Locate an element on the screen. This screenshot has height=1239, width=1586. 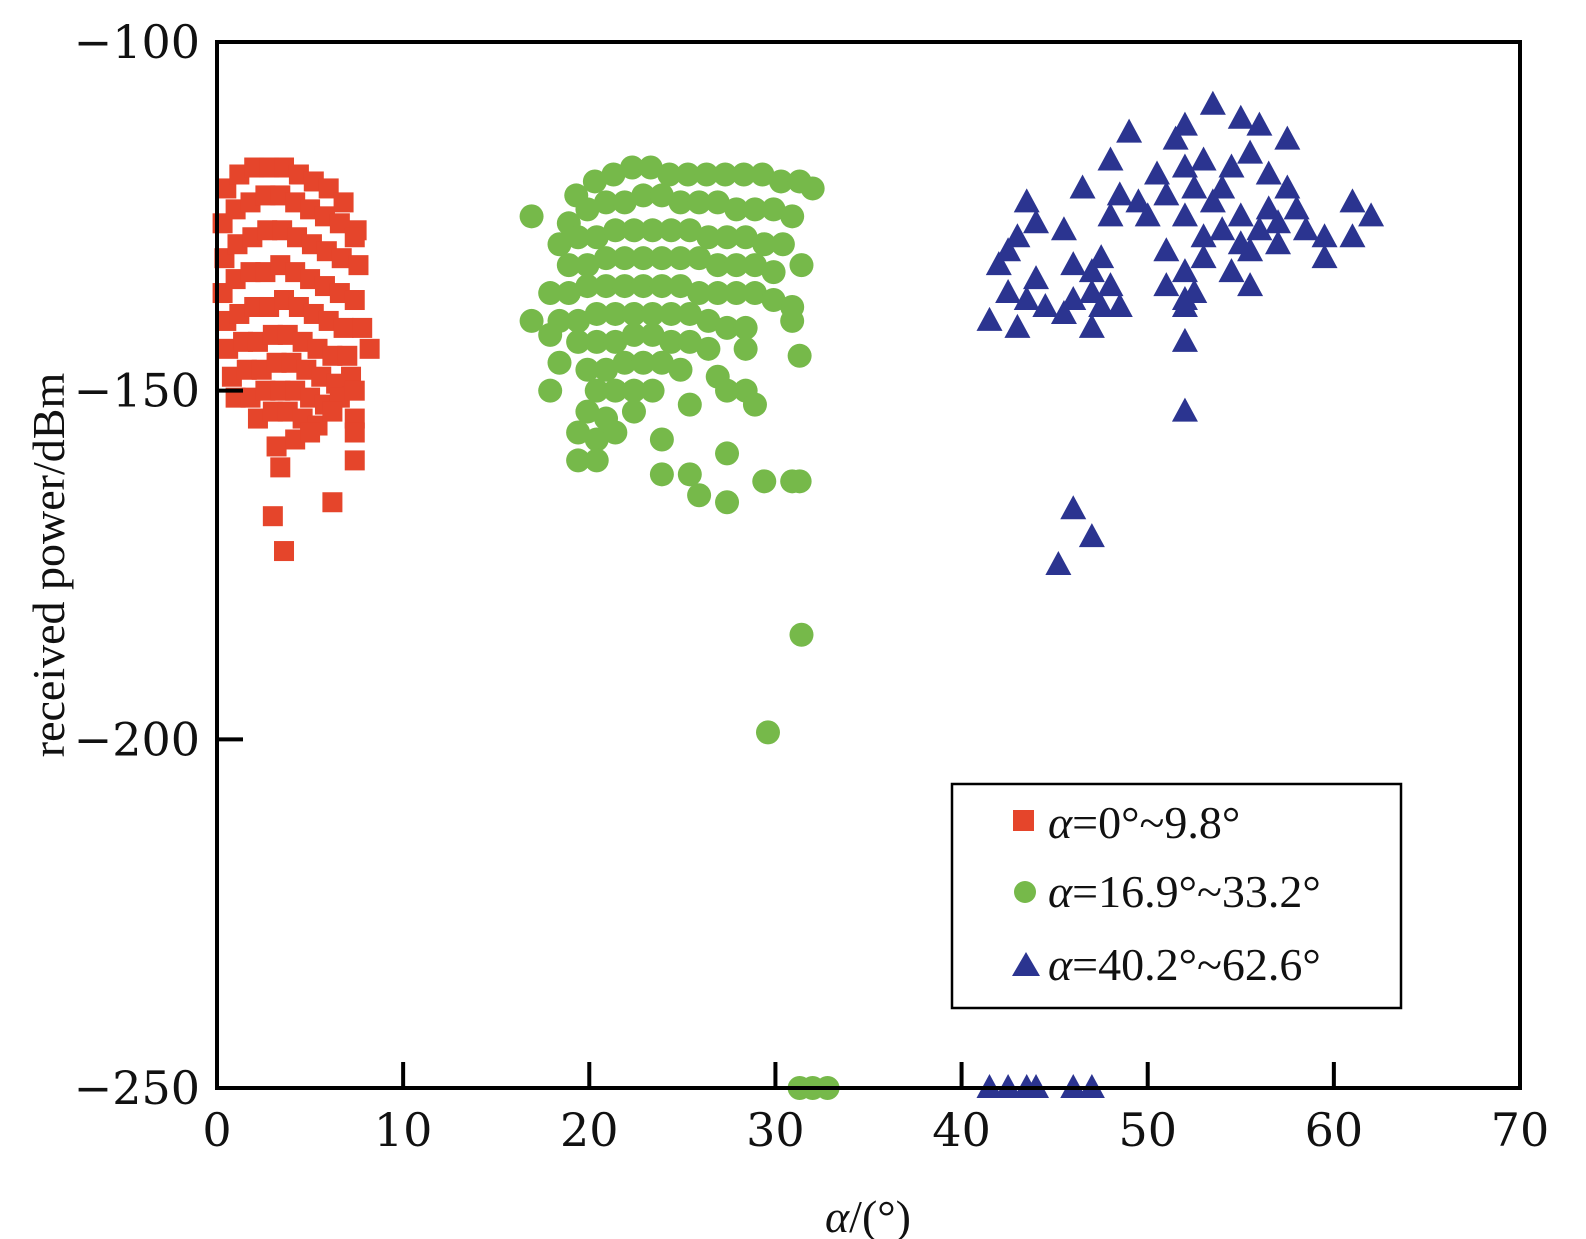
y-tick-label: −100 is located at coordinates (137, 42).